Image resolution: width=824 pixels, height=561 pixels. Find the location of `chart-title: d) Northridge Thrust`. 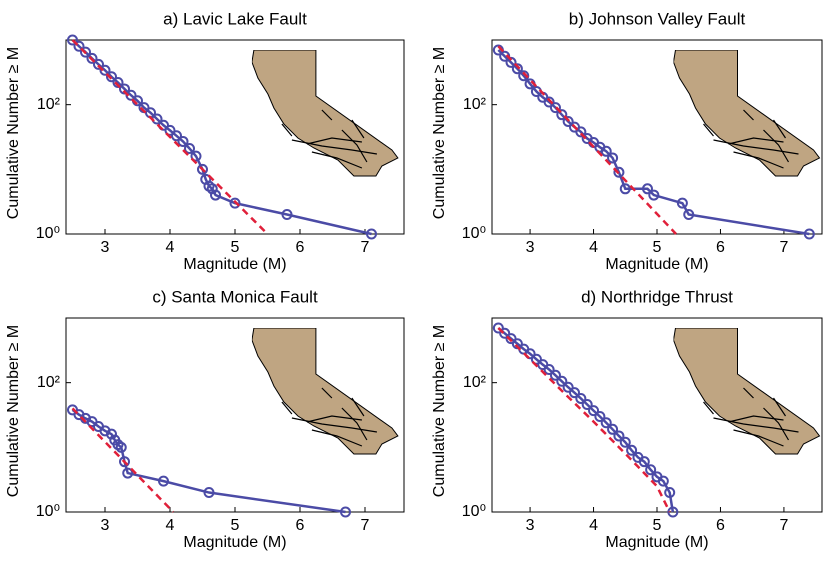

chart-title: d) Northridge Thrust is located at coordinates (657, 296).